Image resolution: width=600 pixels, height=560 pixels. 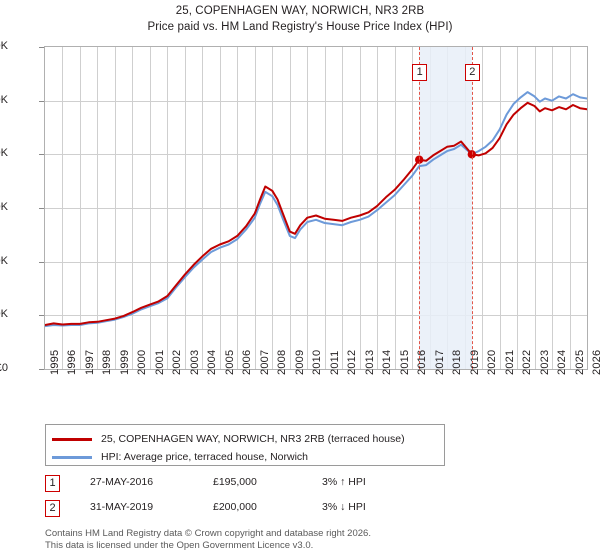 What do you see at coordinates (107, 362) in the screenshot?
I see `x-axis-tick-label: 1998` at bounding box center [107, 362].